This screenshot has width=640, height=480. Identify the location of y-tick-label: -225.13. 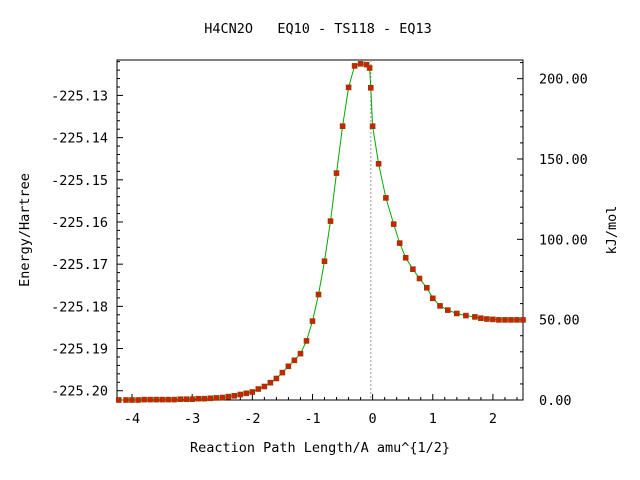
(79, 96).